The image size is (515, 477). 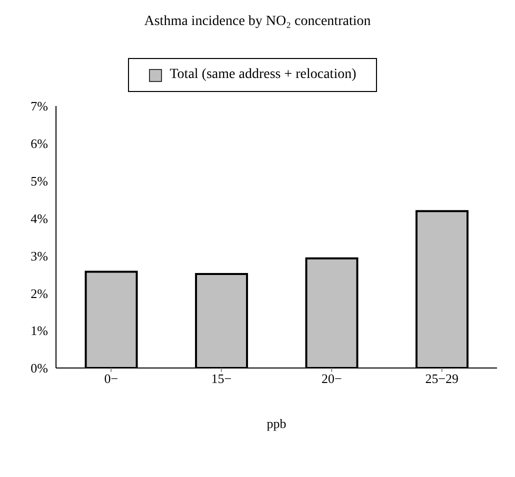 What do you see at coordinates (221, 378) in the screenshot?
I see `x-tick-label: 15−` at bounding box center [221, 378].